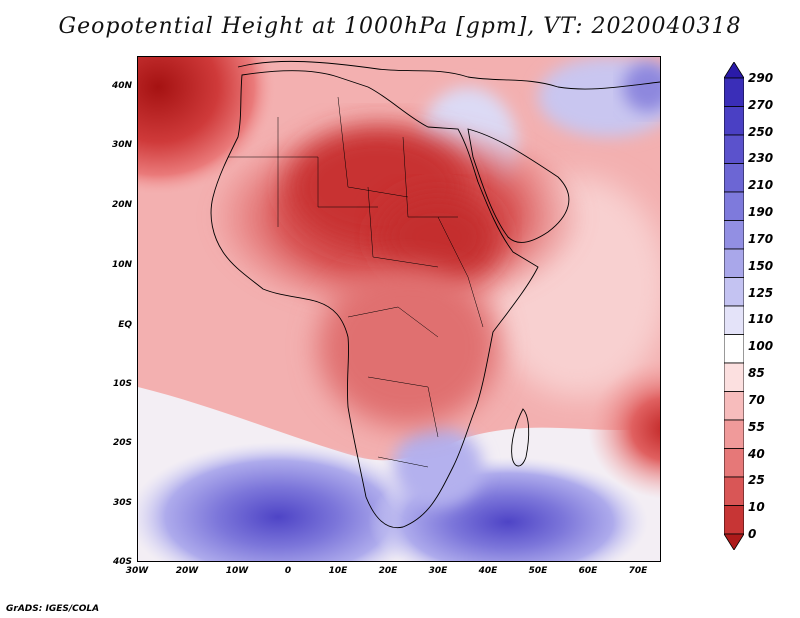 This screenshot has width=800, height=618. I want to click on colorbar-label-110: 110, so click(761, 319).